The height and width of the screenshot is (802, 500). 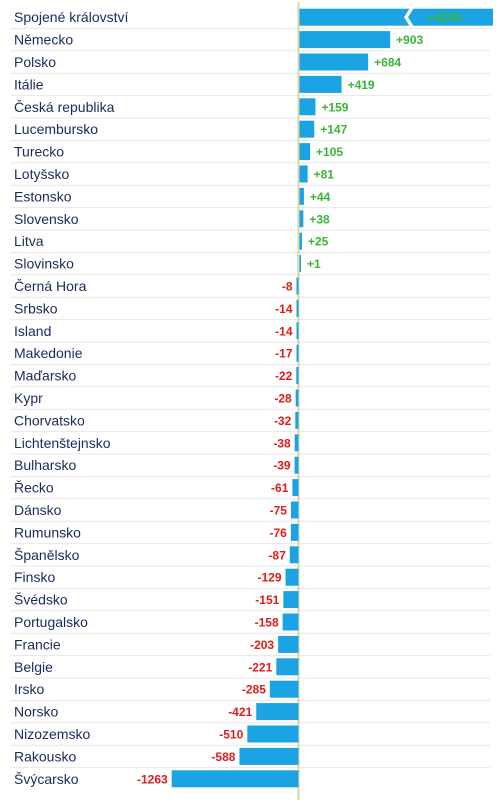 What do you see at coordinates (44, 264) in the screenshot?
I see `category-label: Slovinsko` at bounding box center [44, 264].